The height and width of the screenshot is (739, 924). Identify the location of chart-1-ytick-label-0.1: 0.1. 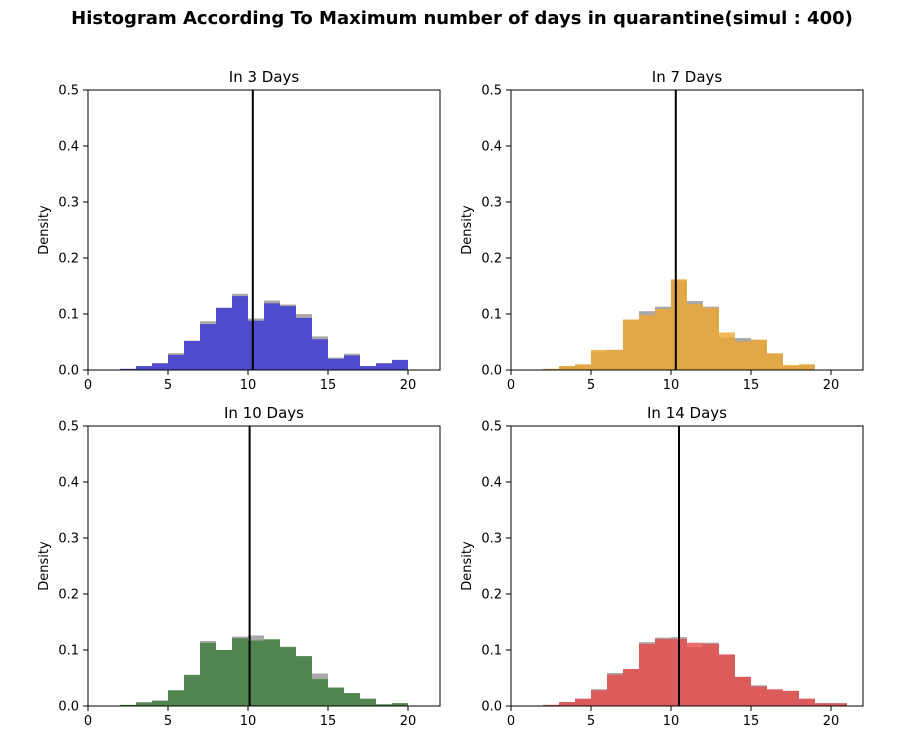
(68, 315).